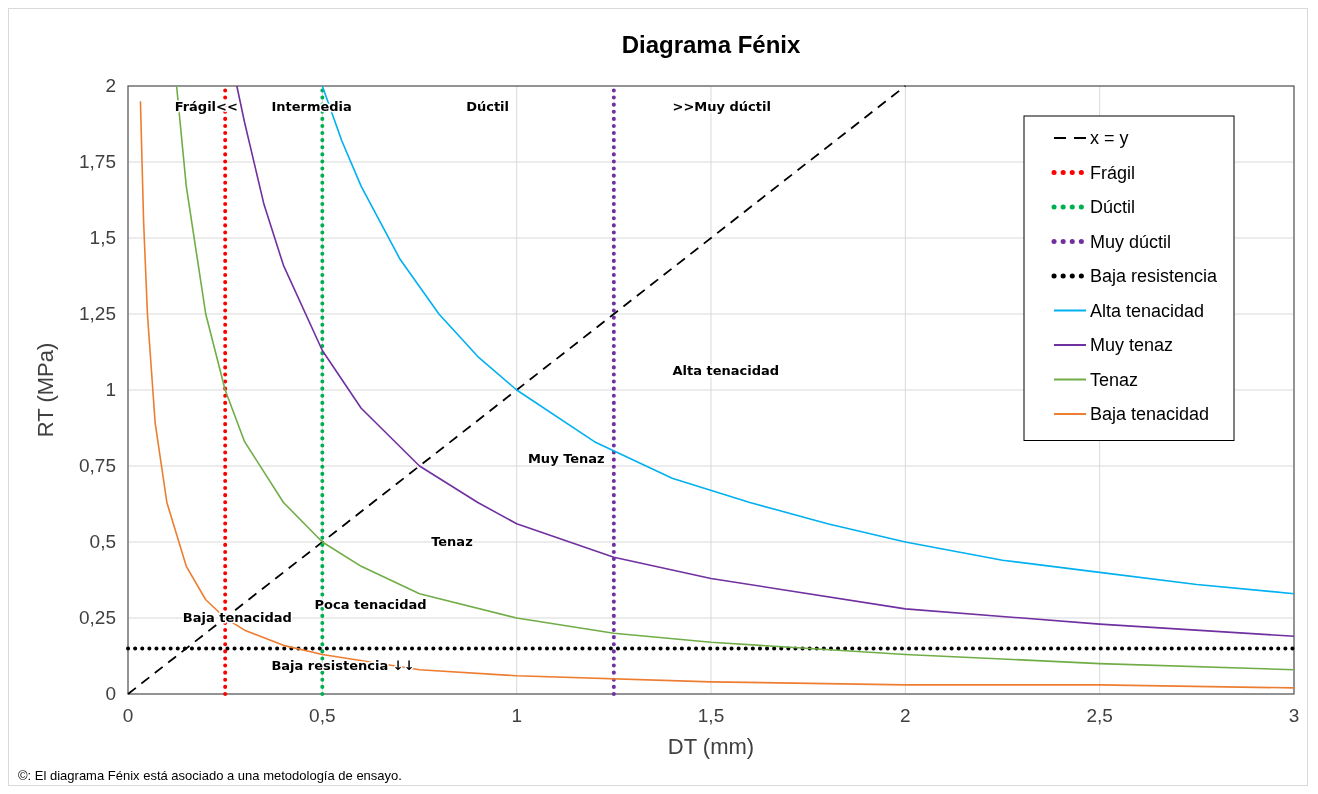 This screenshot has height=794, width=1318. What do you see at coordinates (1294, 715) in the screenshot?
I see `x-tick-label: 3` at bounding box center [1294, 715].